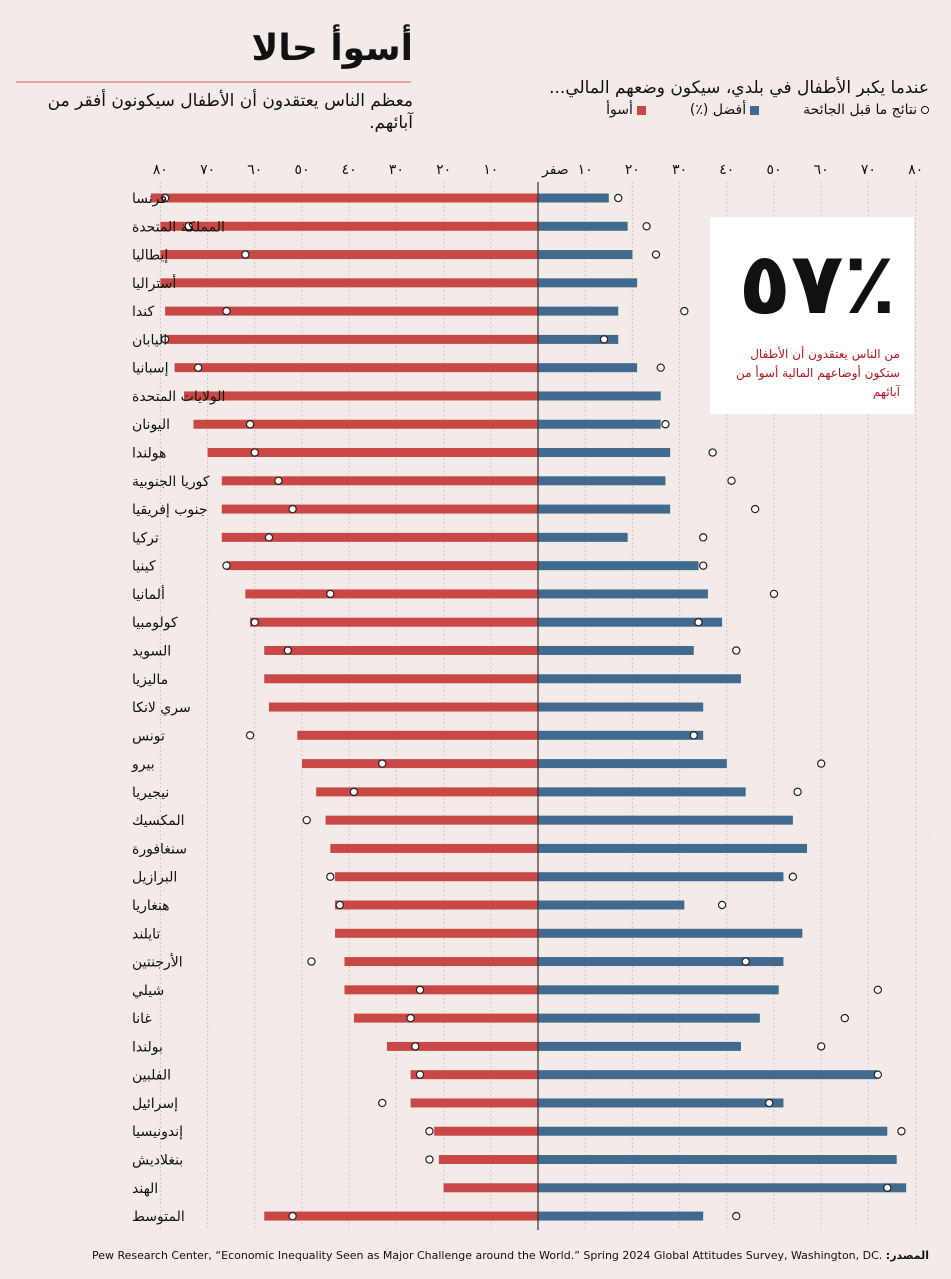 Image resolution: width=951 pixels, height=1279 pixels. What do you see at coordinates (150, 680) in the screenshot?
I see `country-label: ماليزيا` at bounding box center [150, 680].